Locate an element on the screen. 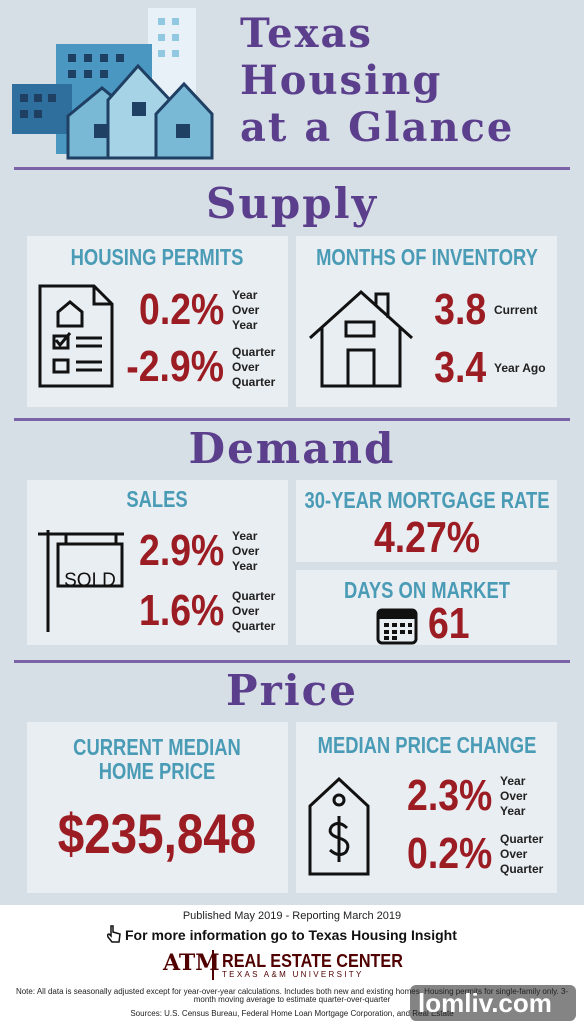 The height and width of the screenshot is (1024, 584). stat-value: 3.4 is located at coordinates (460, 367).